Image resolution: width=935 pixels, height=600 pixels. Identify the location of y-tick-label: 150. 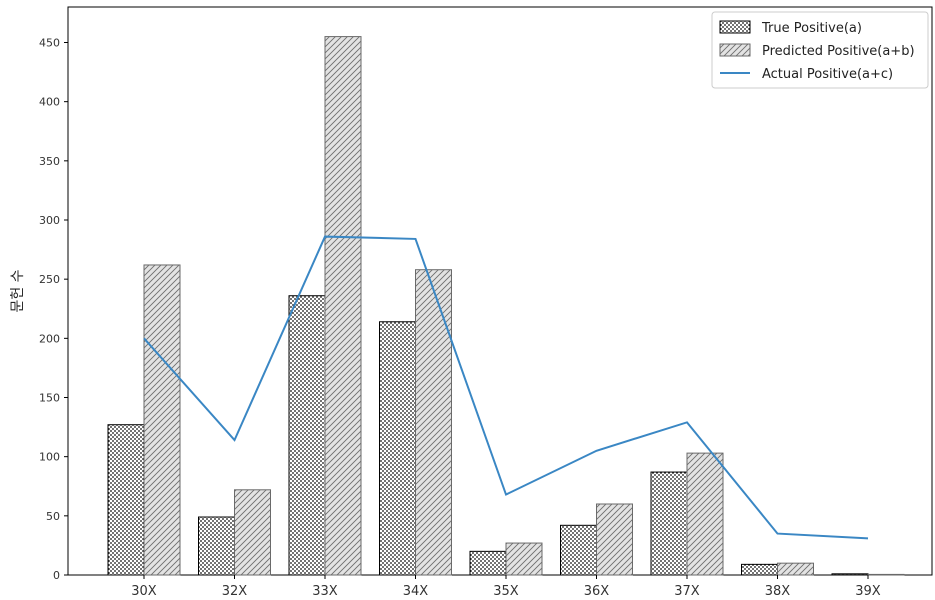
(49, 398).